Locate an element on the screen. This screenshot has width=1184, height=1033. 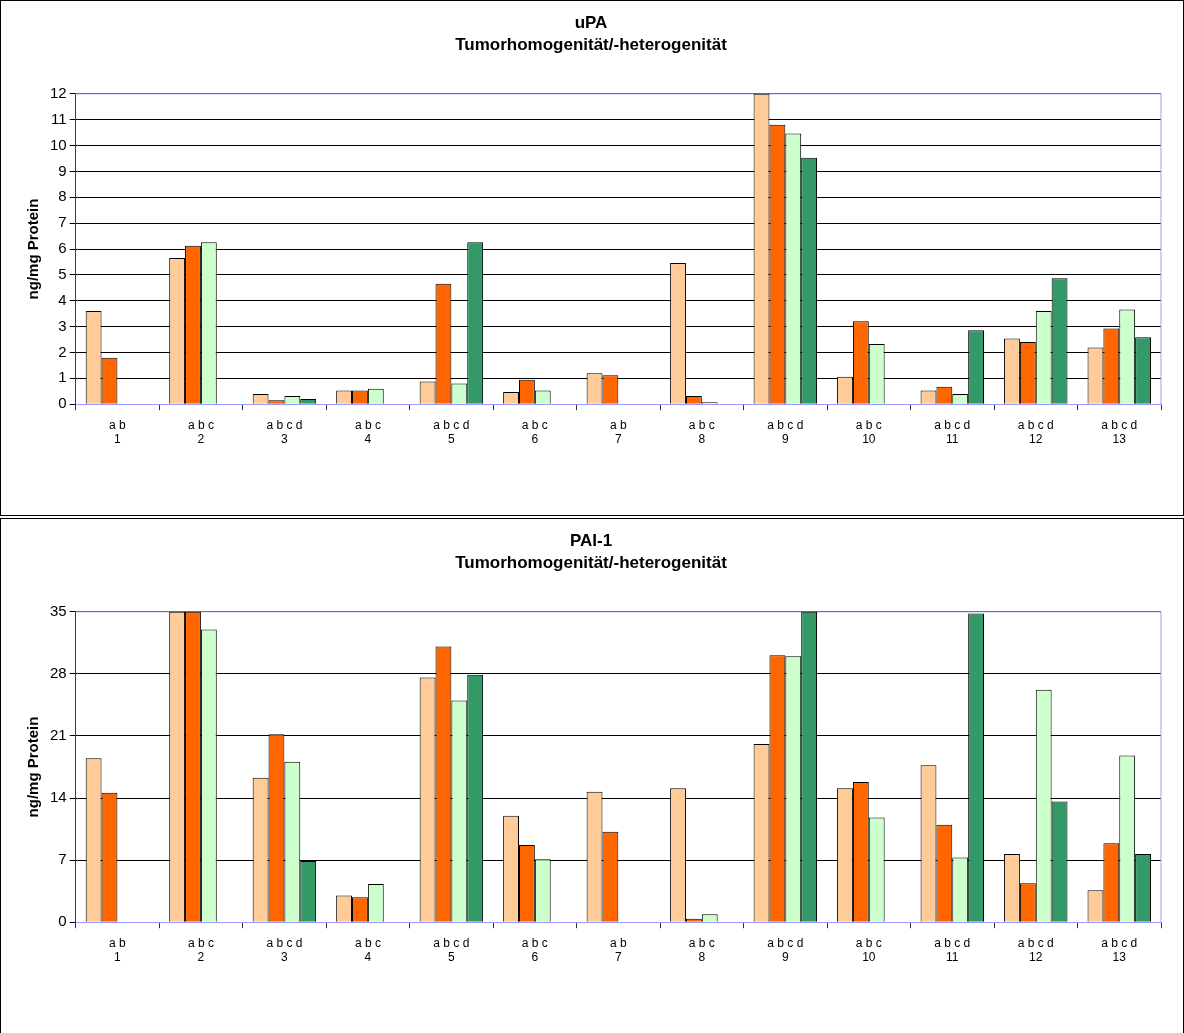
y-tick-label: 8 is located at coordinates (62, 196).